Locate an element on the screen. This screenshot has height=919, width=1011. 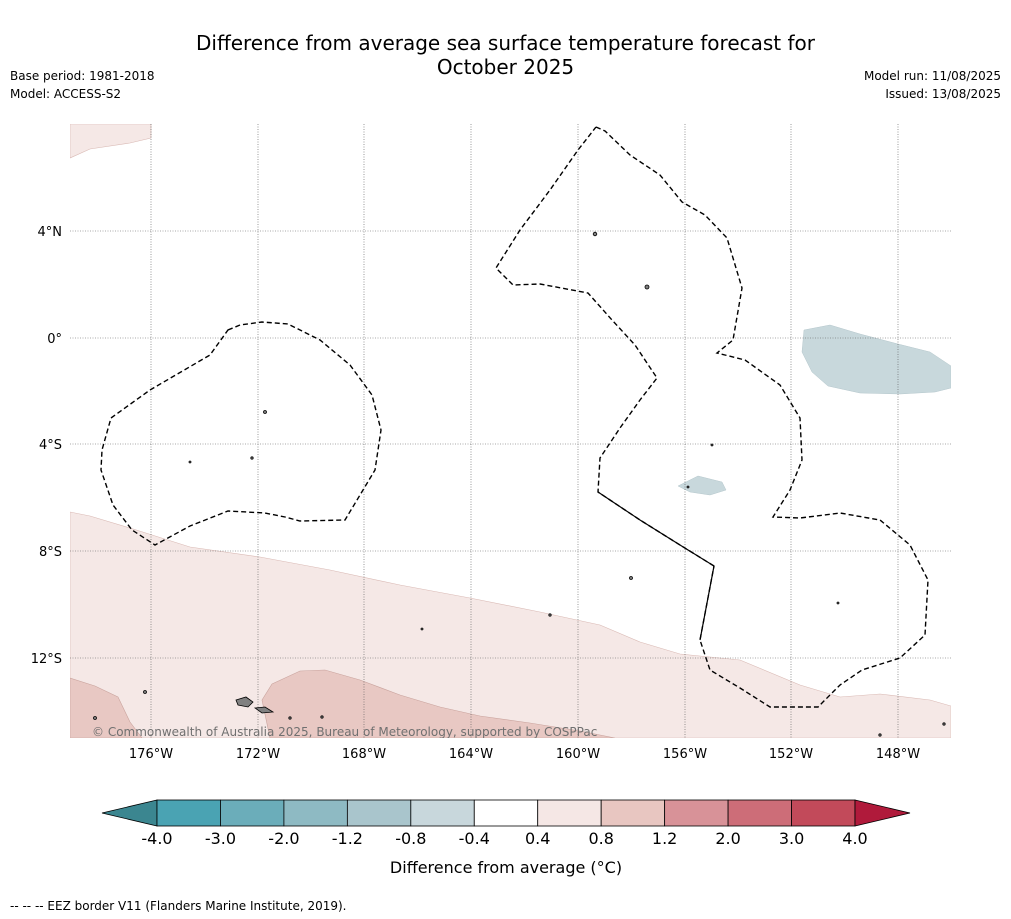
colorbar-tick-label: 1.2 is located at coordinates (664, 838).